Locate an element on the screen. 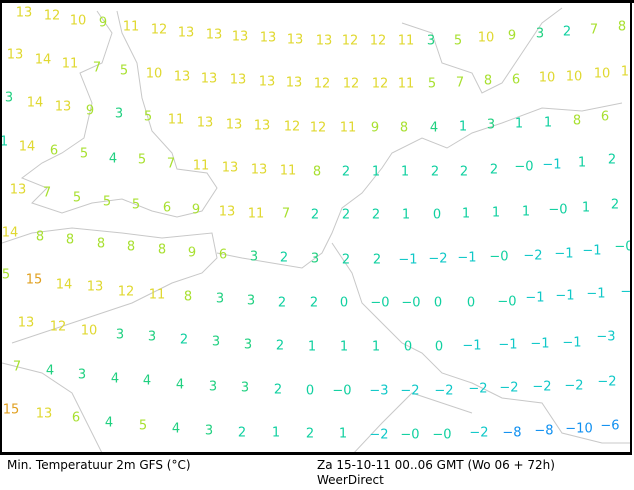 The image size is (634, 490). temperature-value: −3 is located at coordinates (379, 391).